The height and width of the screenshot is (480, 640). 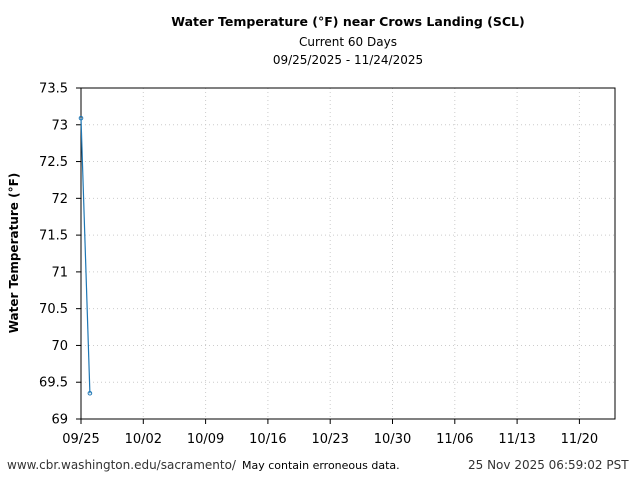 I want to click on x-tick-label: 11/06, so click(x=454, y=439).